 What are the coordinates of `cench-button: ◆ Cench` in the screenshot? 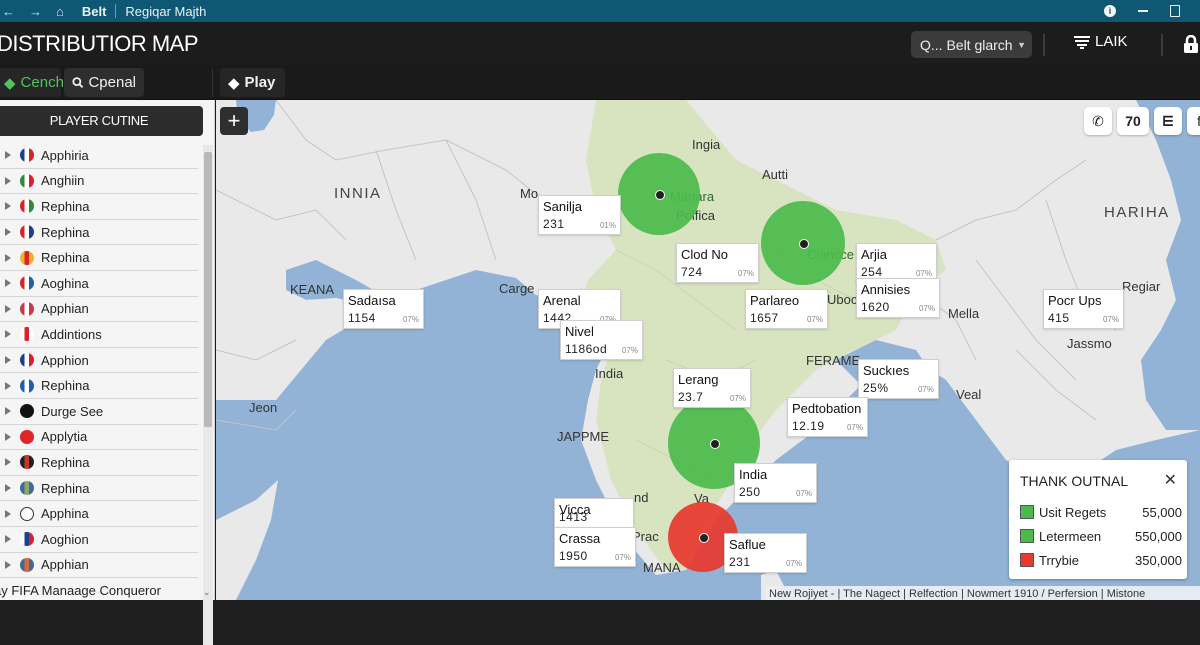 It's located at (32, 82).